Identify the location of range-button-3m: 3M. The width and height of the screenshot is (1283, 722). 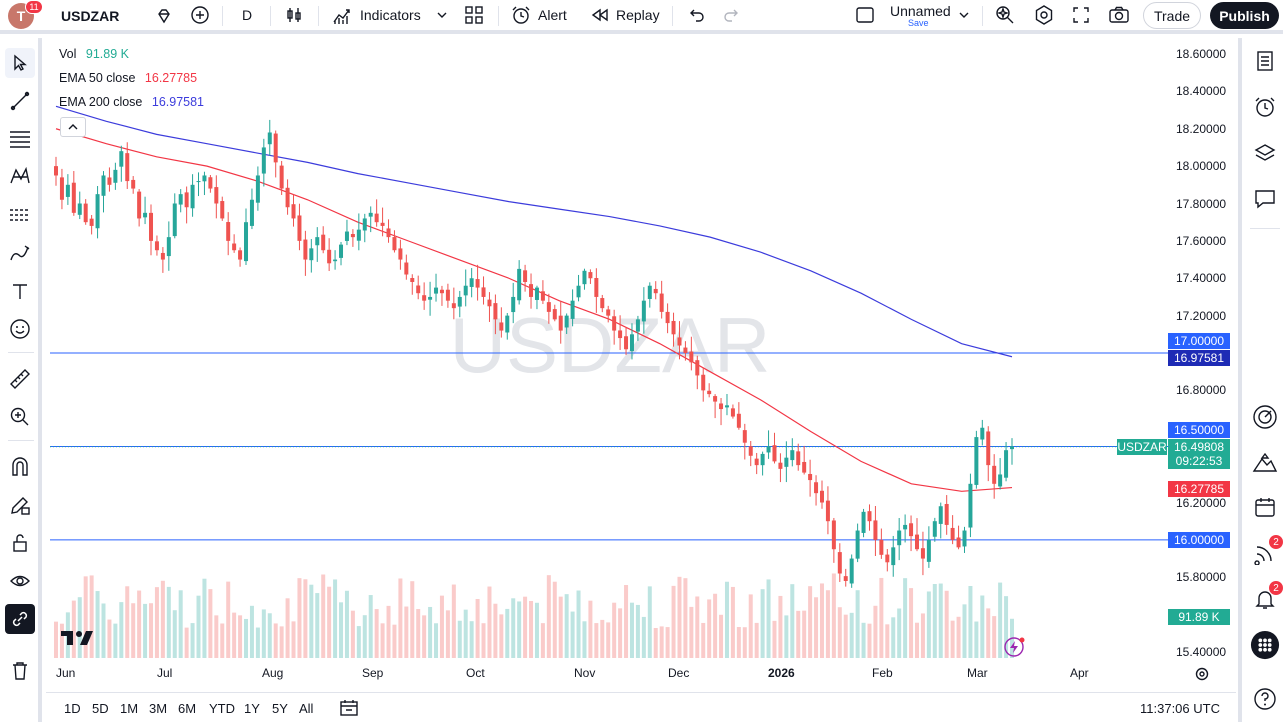
(158, 708).